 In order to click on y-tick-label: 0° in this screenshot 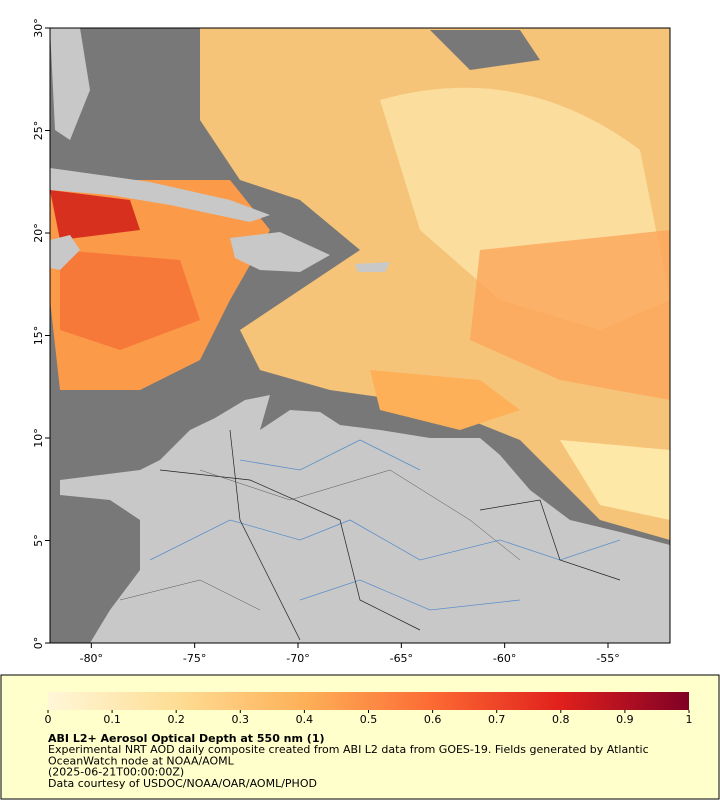, I will do `click(38, 643)`.